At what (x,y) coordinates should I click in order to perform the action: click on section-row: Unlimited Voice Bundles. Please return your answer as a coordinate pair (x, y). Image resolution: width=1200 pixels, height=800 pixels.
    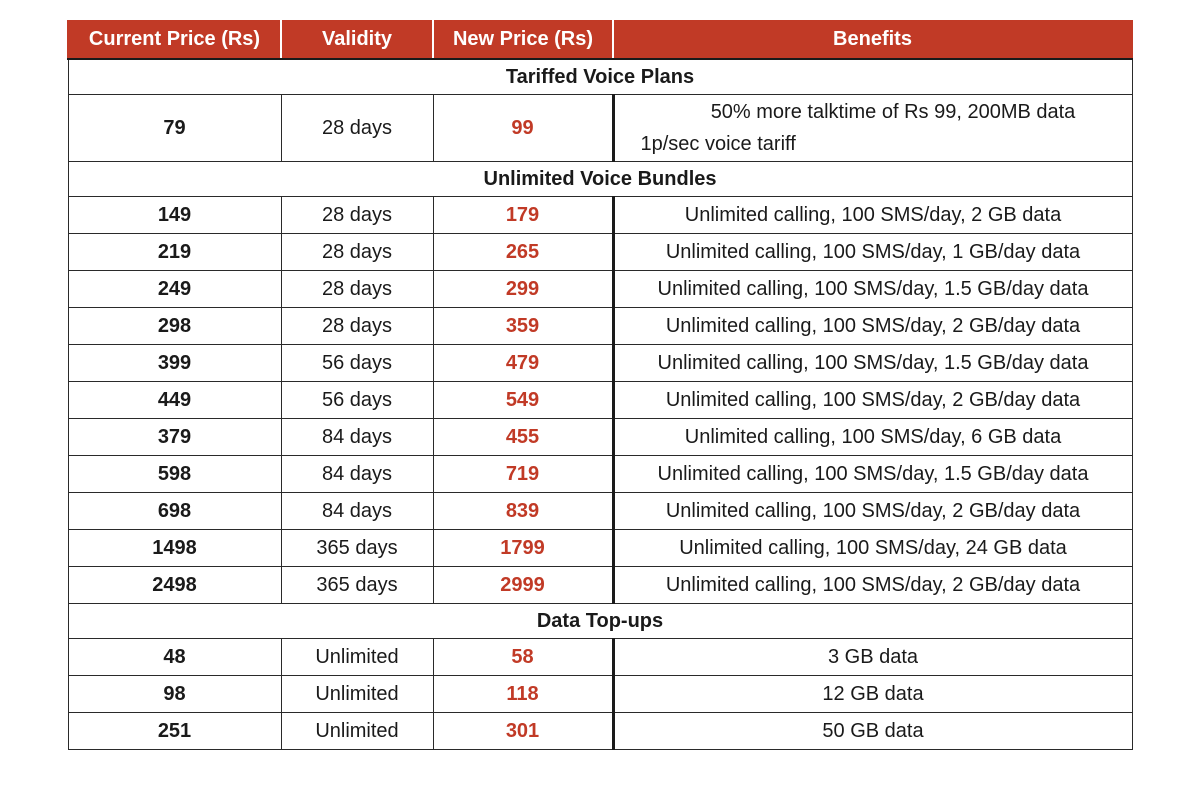
    Looking at the image, I should click on (600, 179).